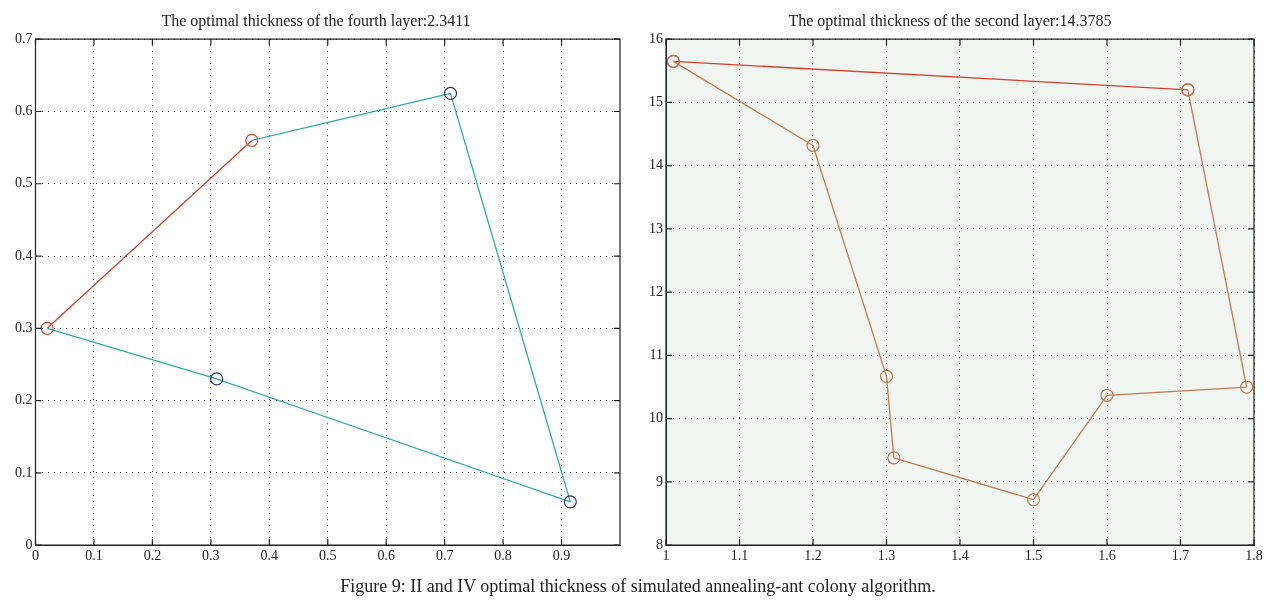  I want to click on y-tick-label: 11, so click(656, 355).